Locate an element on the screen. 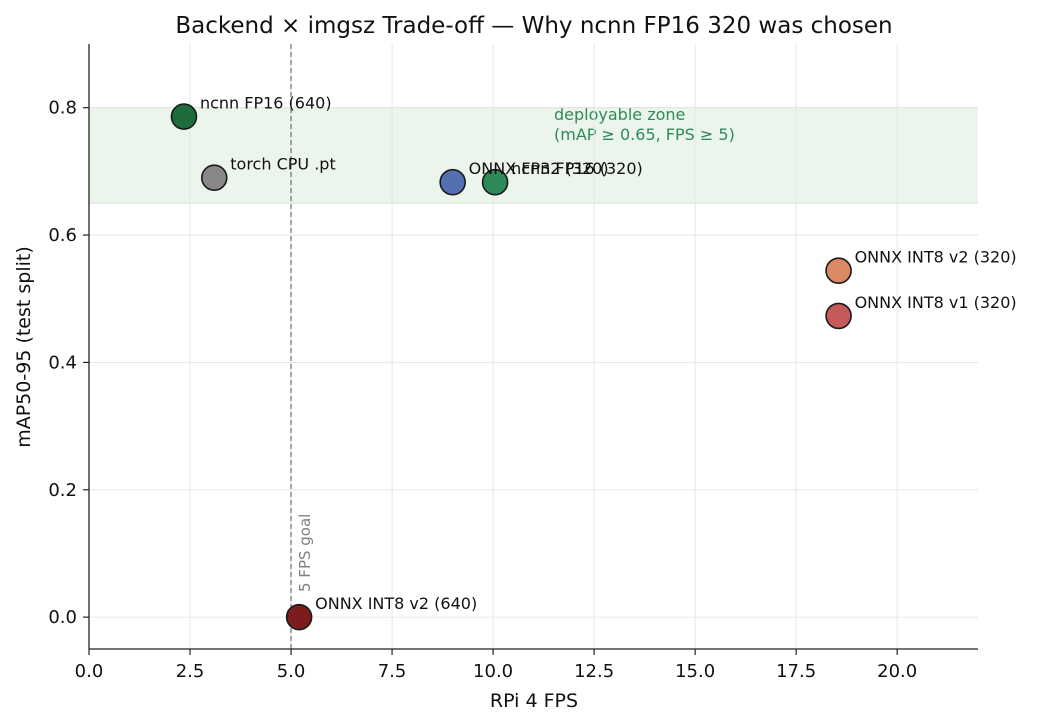 Image resolution: width=1046 pixels, height=724 pixels. data-point-label: ONNX INT8 v2 (640) is located at coordinates (396, 603).